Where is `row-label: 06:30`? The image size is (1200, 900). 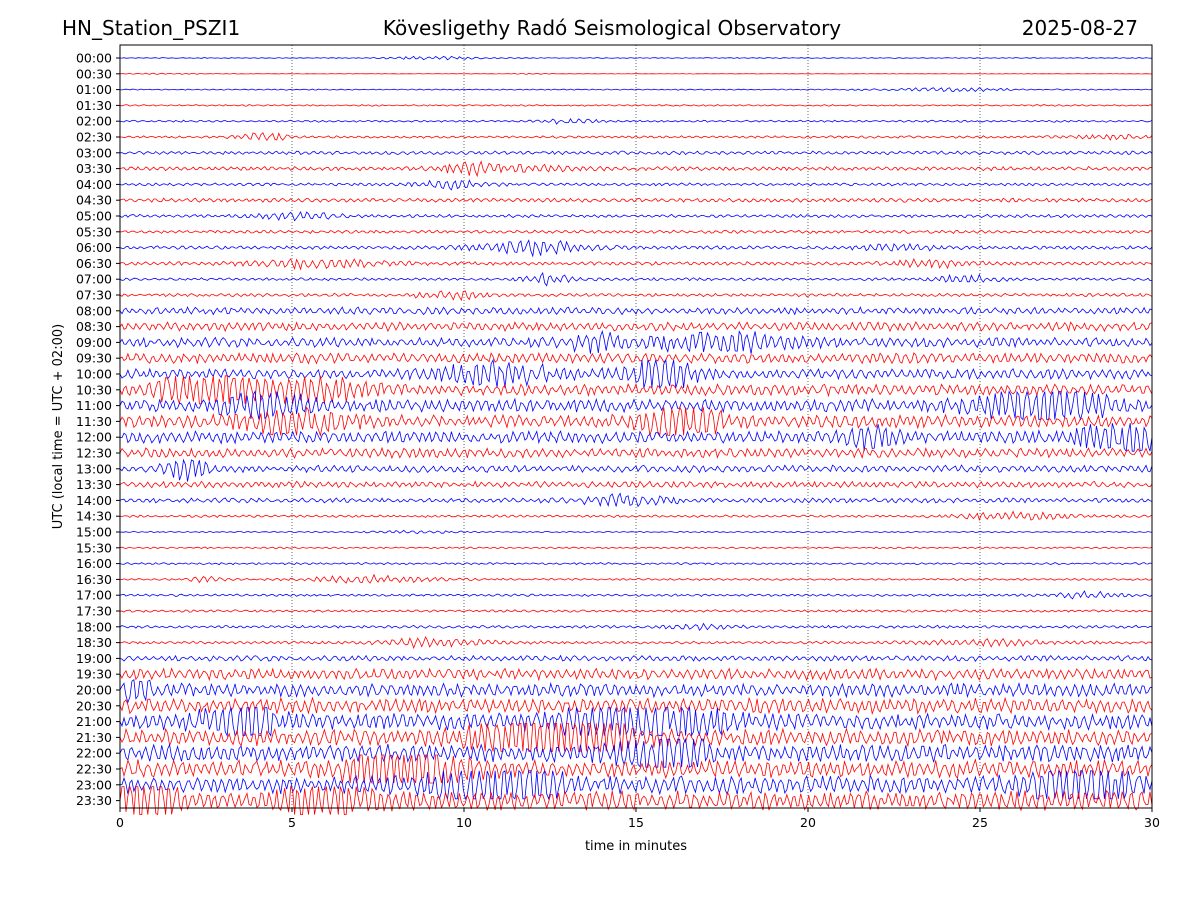 row-label: 06:30 is located at coordinates (94, 263).